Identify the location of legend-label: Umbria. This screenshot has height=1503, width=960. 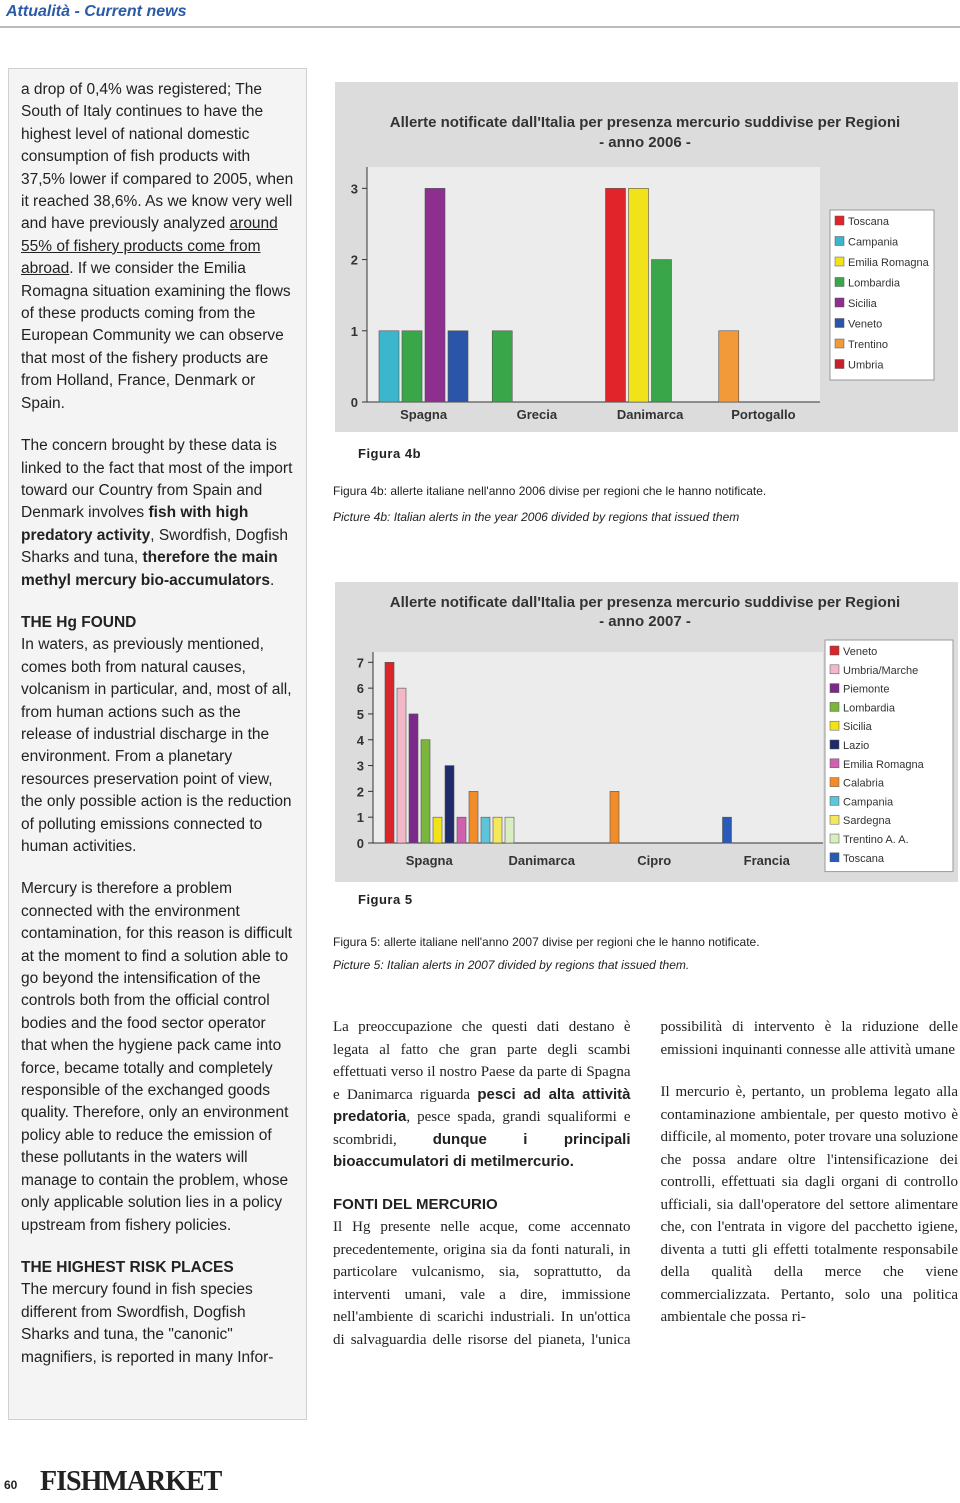
(866, 366).